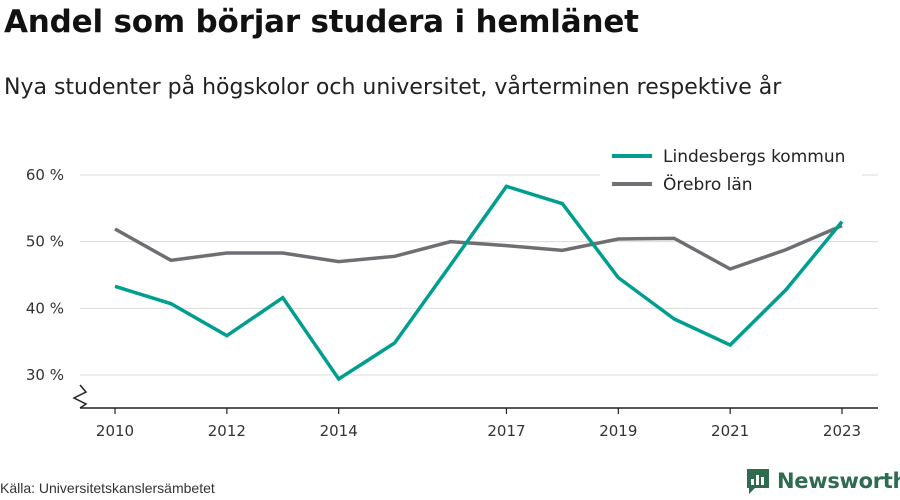 Image resolution: width=900 pixels, height=500 pixels. I want to click on legend: Lindesbergs kommun Örebro län, so click(731, 170).